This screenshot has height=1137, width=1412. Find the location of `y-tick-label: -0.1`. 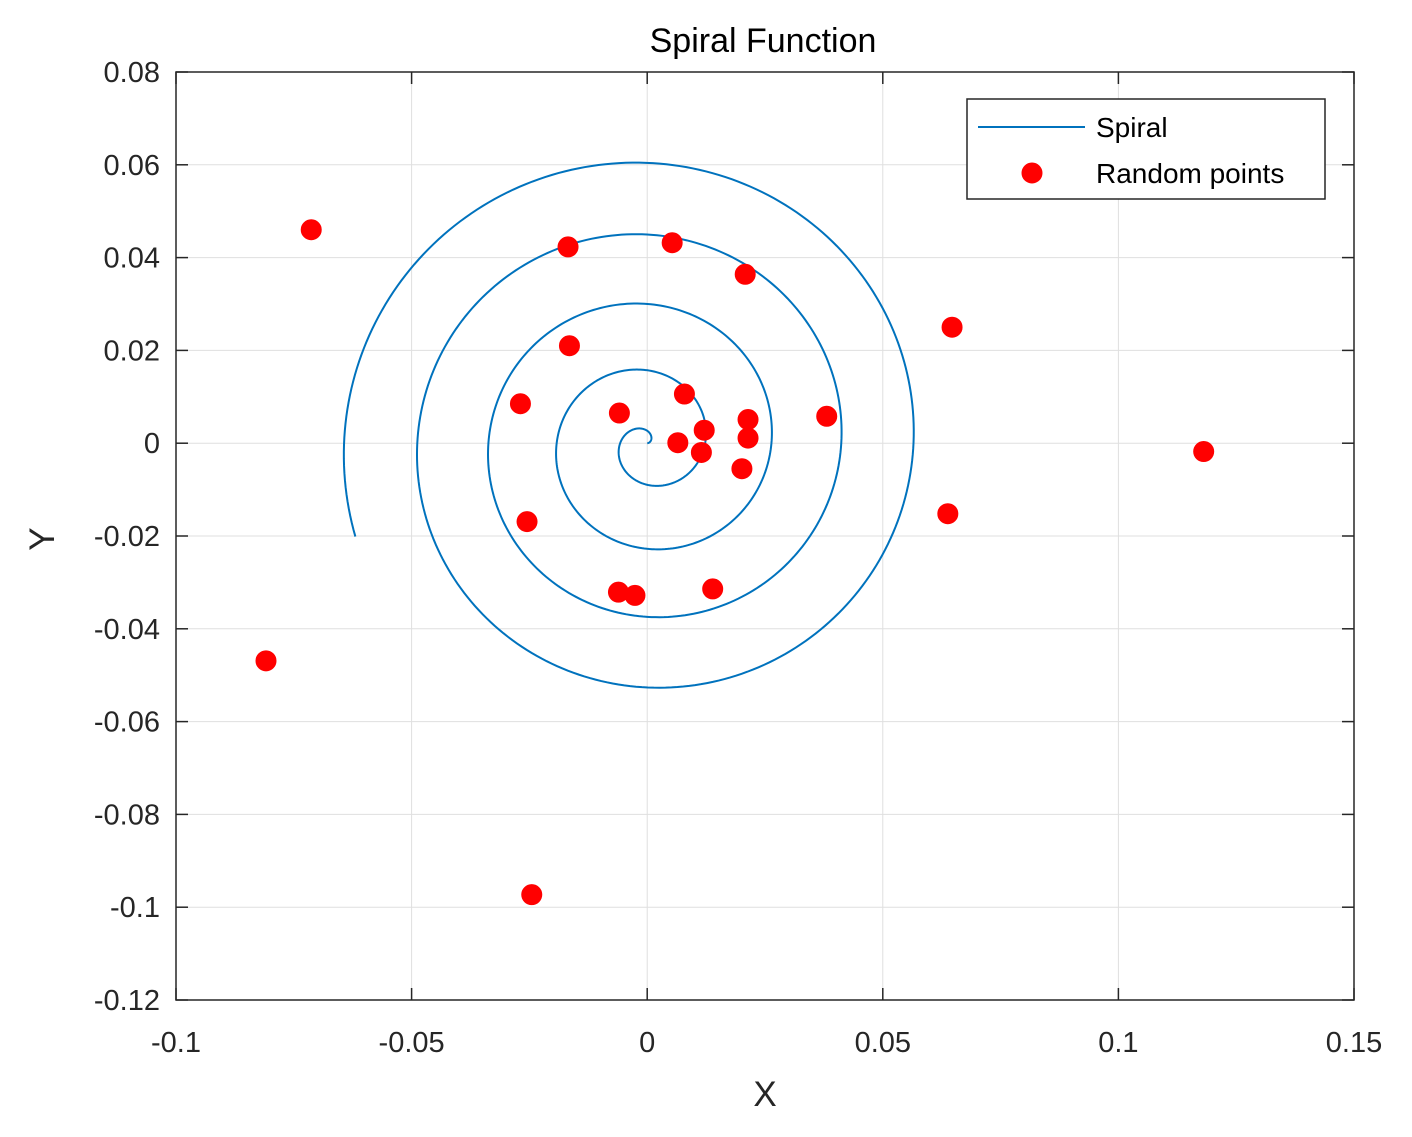

y-tick-label: -0.1 is located at coordinates (135, 908).